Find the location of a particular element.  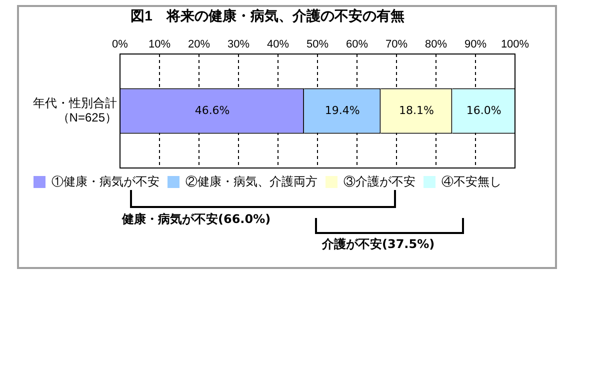

x-tick-label: 40% is located at coordinates (278, 44).